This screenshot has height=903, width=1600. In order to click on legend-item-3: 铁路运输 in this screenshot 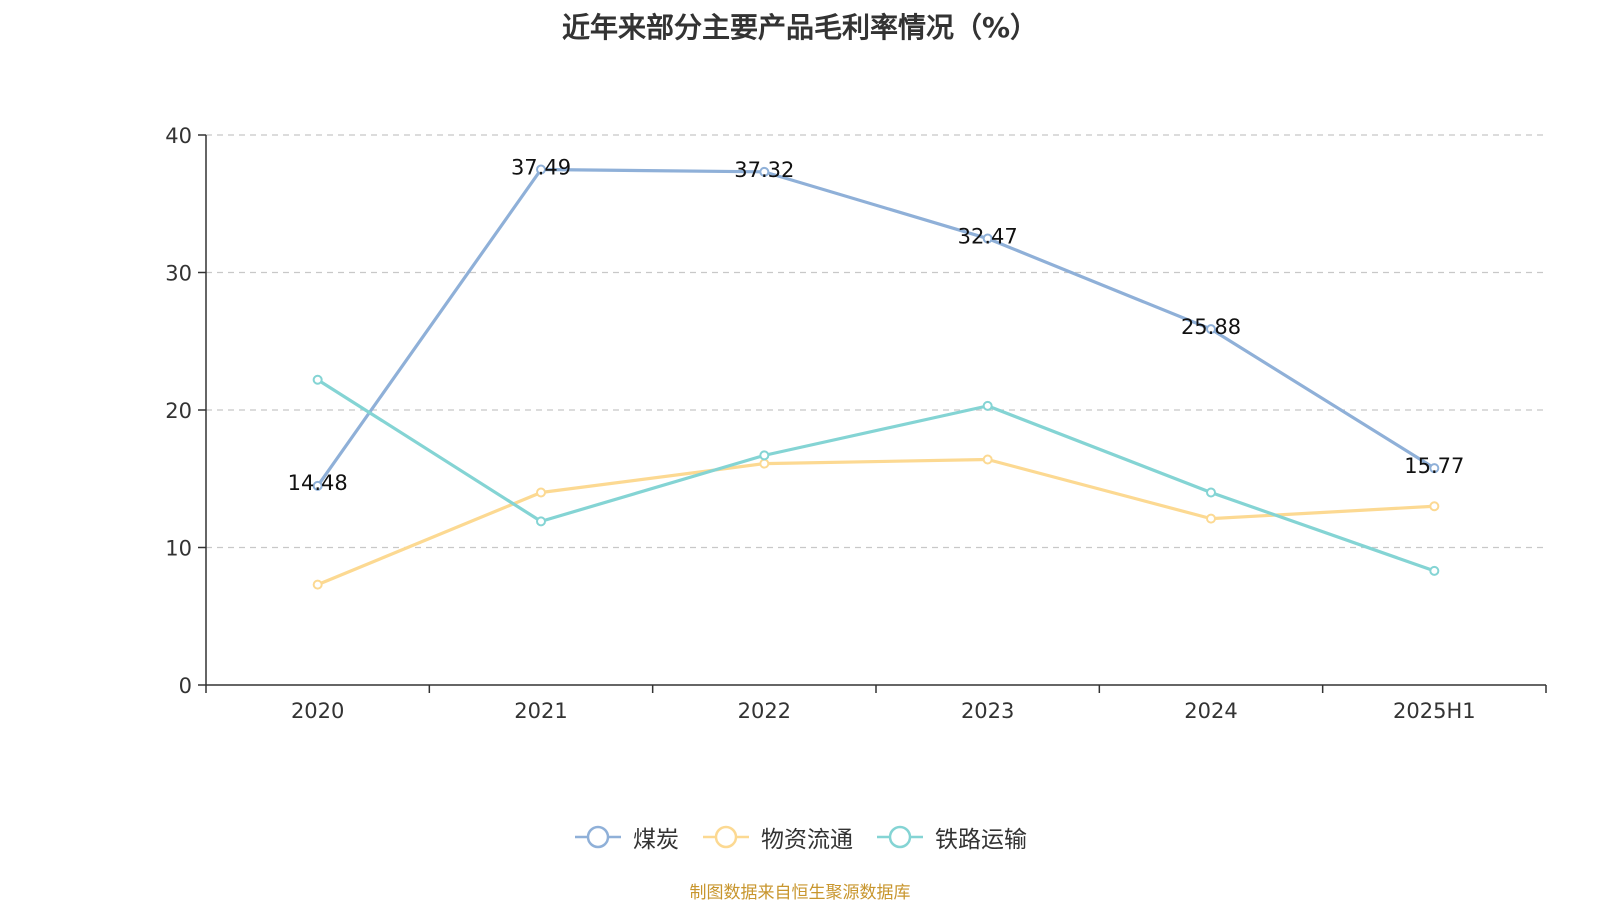, I will do `click(951, 837)`.